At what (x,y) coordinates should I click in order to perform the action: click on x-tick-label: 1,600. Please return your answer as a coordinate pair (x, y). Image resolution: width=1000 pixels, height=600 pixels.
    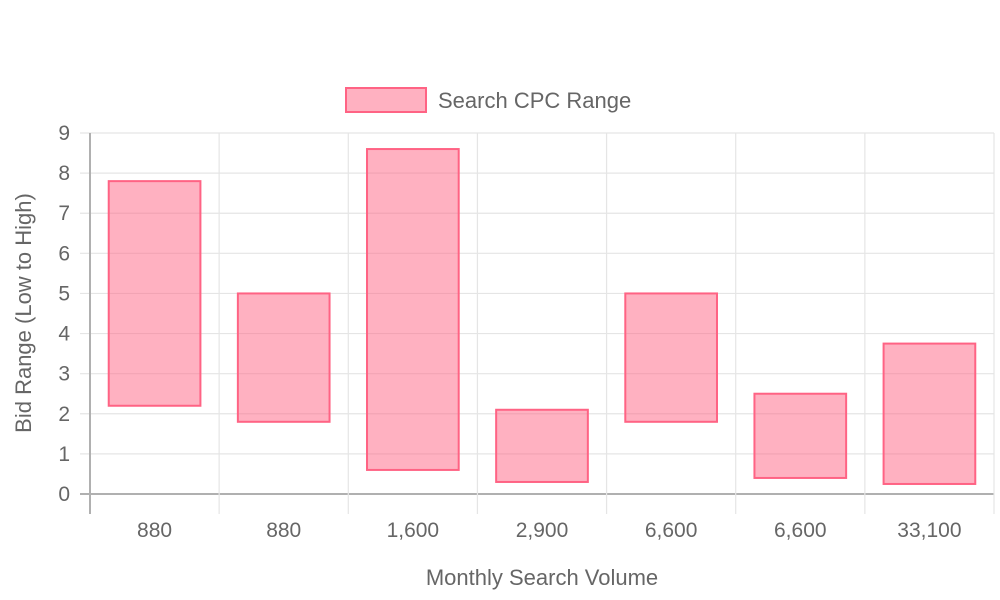
    Looking at the image, I should click on (413, 530).